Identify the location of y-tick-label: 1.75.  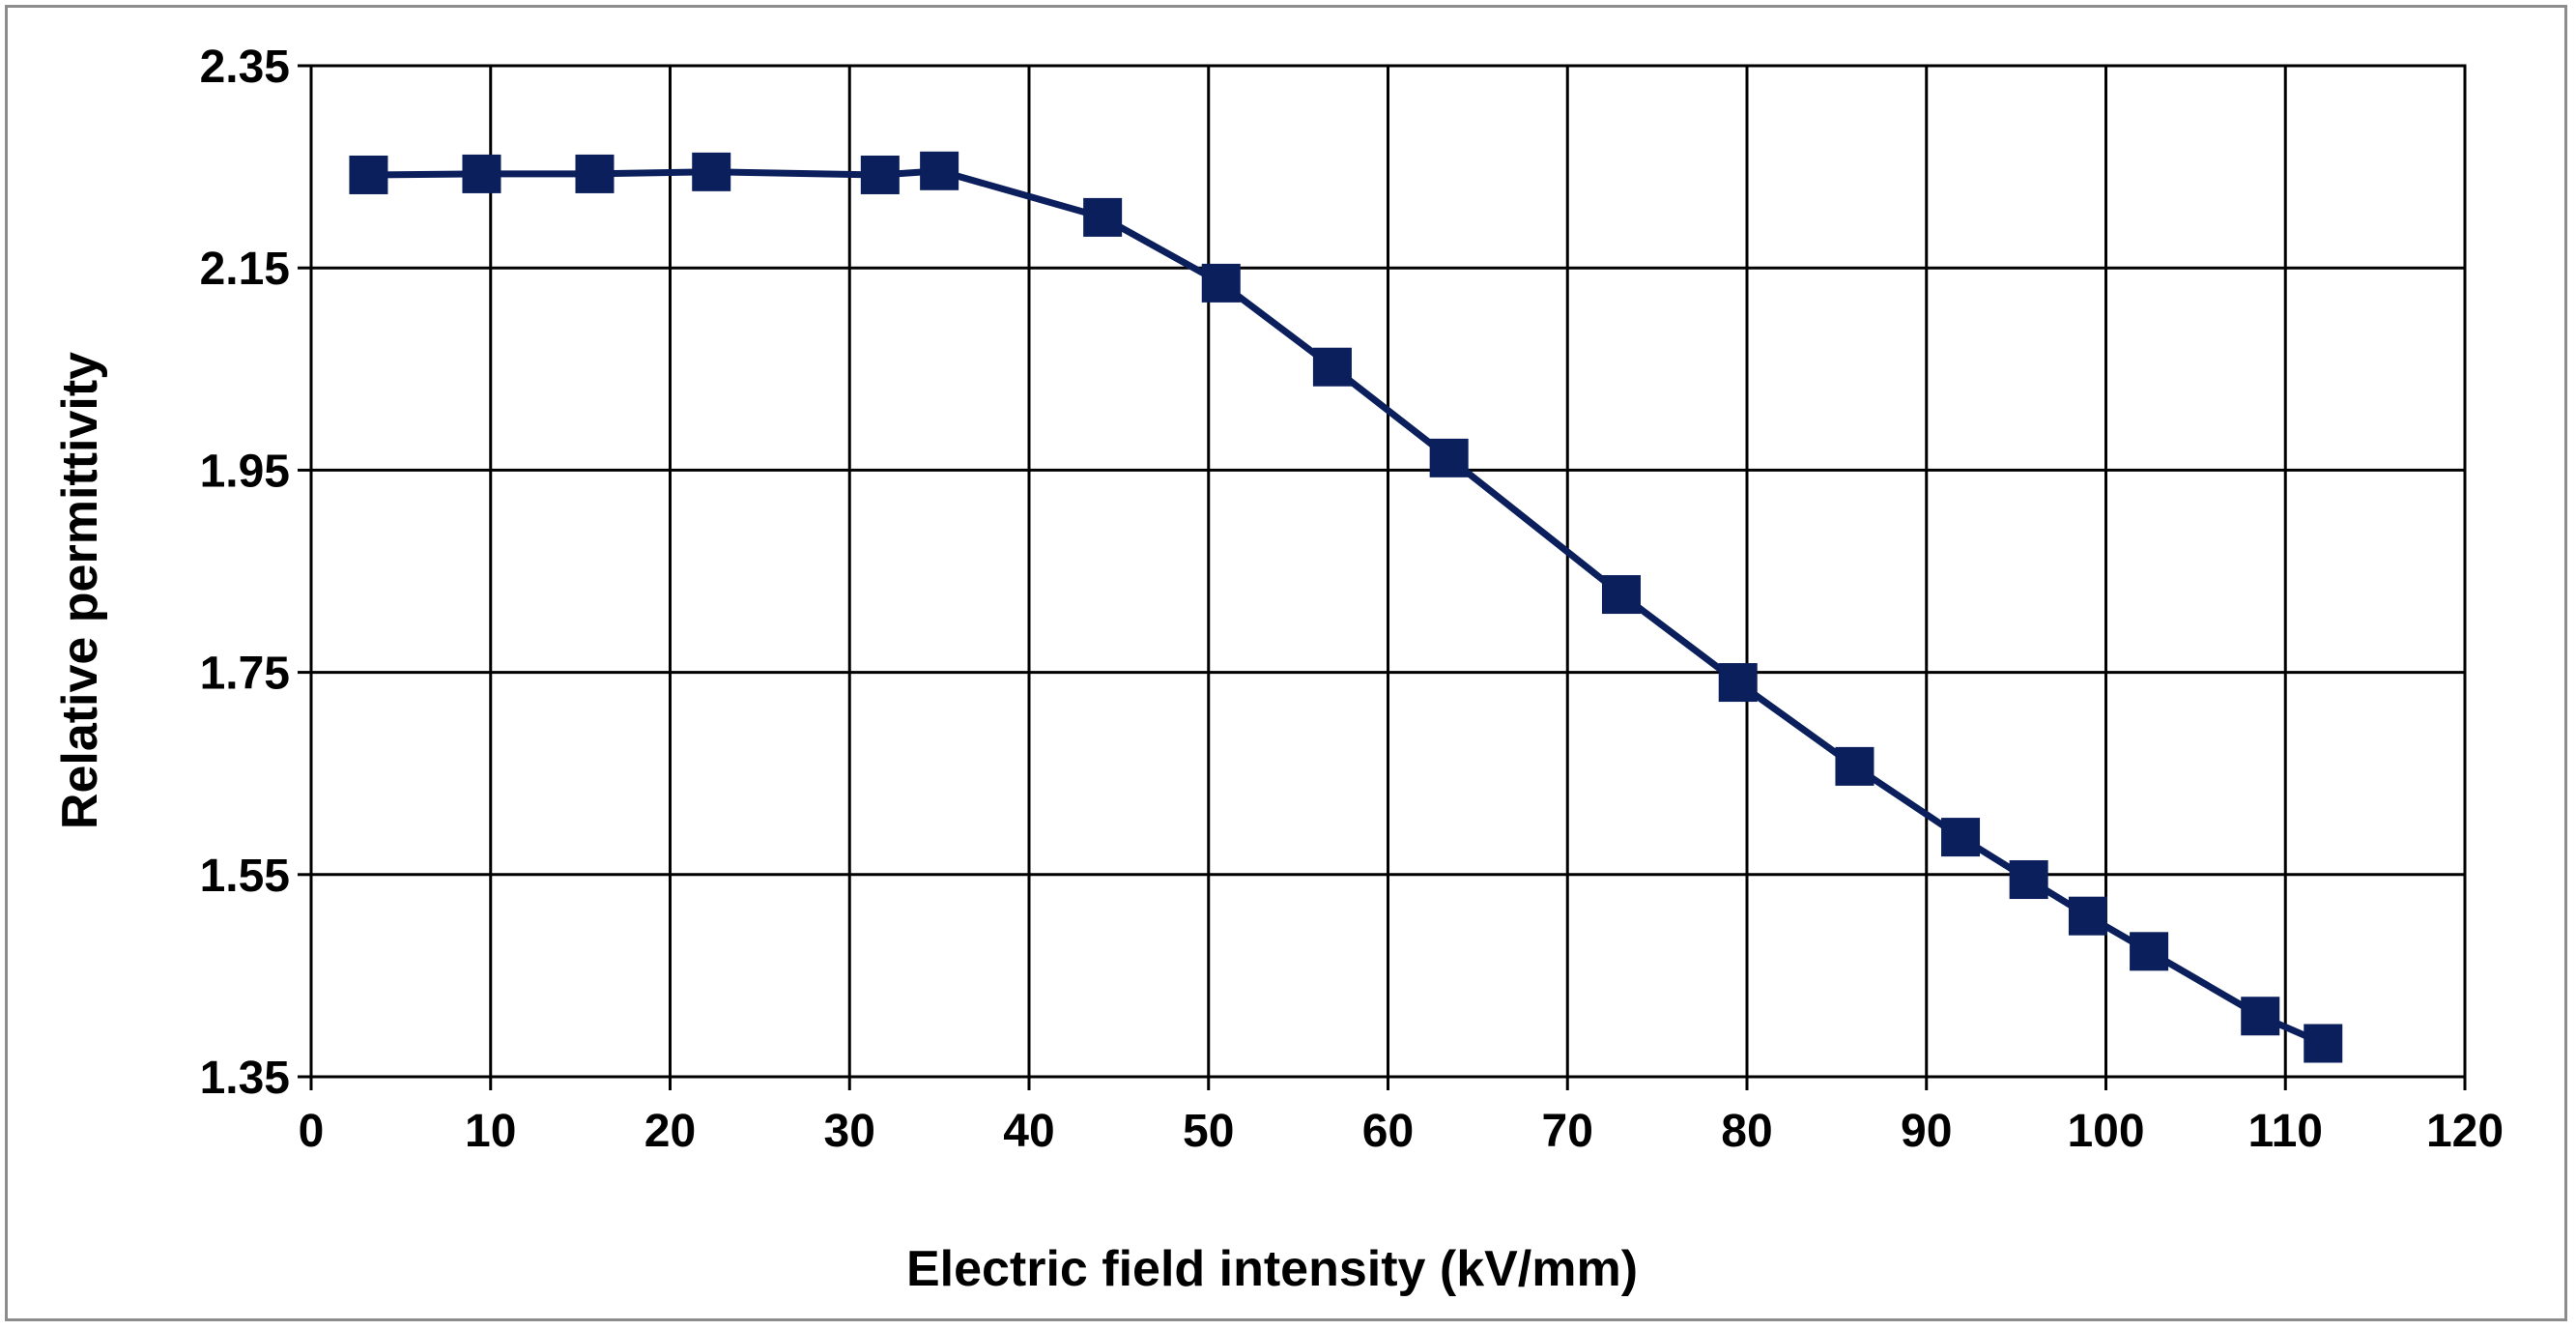
(245, 675).